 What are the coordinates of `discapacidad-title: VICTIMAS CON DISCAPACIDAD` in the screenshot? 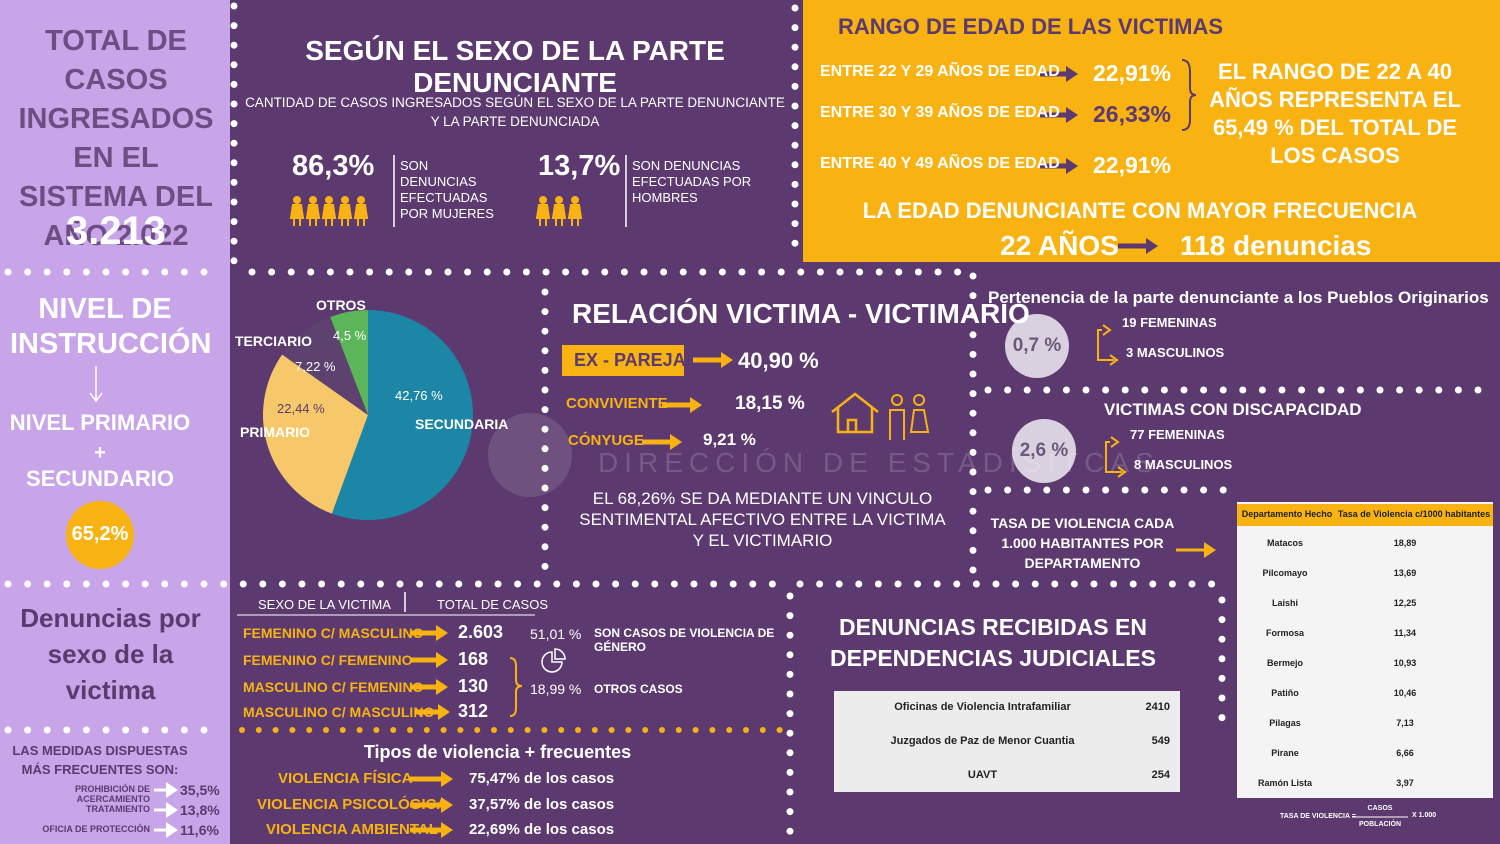 It's located at (1233, 409).